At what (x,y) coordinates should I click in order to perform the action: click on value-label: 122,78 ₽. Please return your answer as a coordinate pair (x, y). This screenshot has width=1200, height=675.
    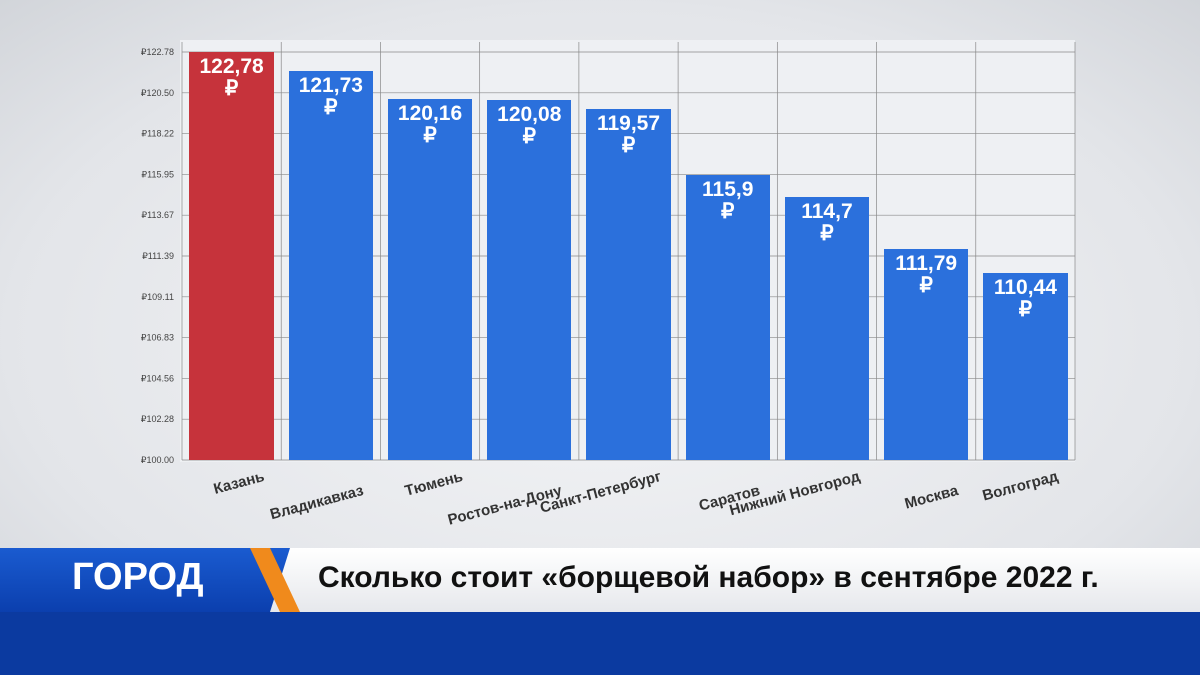
    Looking at the image, I should click on (231, 77).